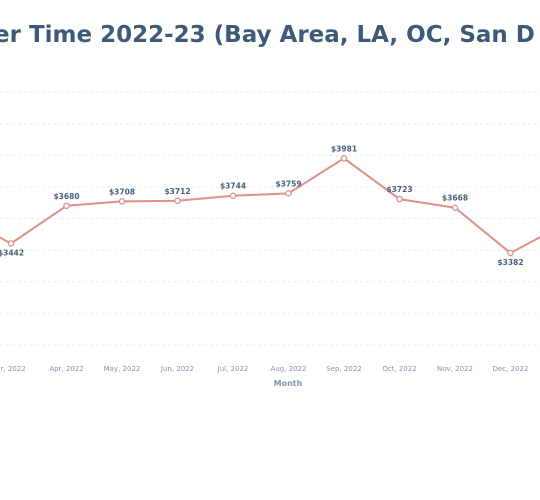 The image size is (540, 500). I want to click on x-tick-label: Oct, 2022, so click(399, 369).